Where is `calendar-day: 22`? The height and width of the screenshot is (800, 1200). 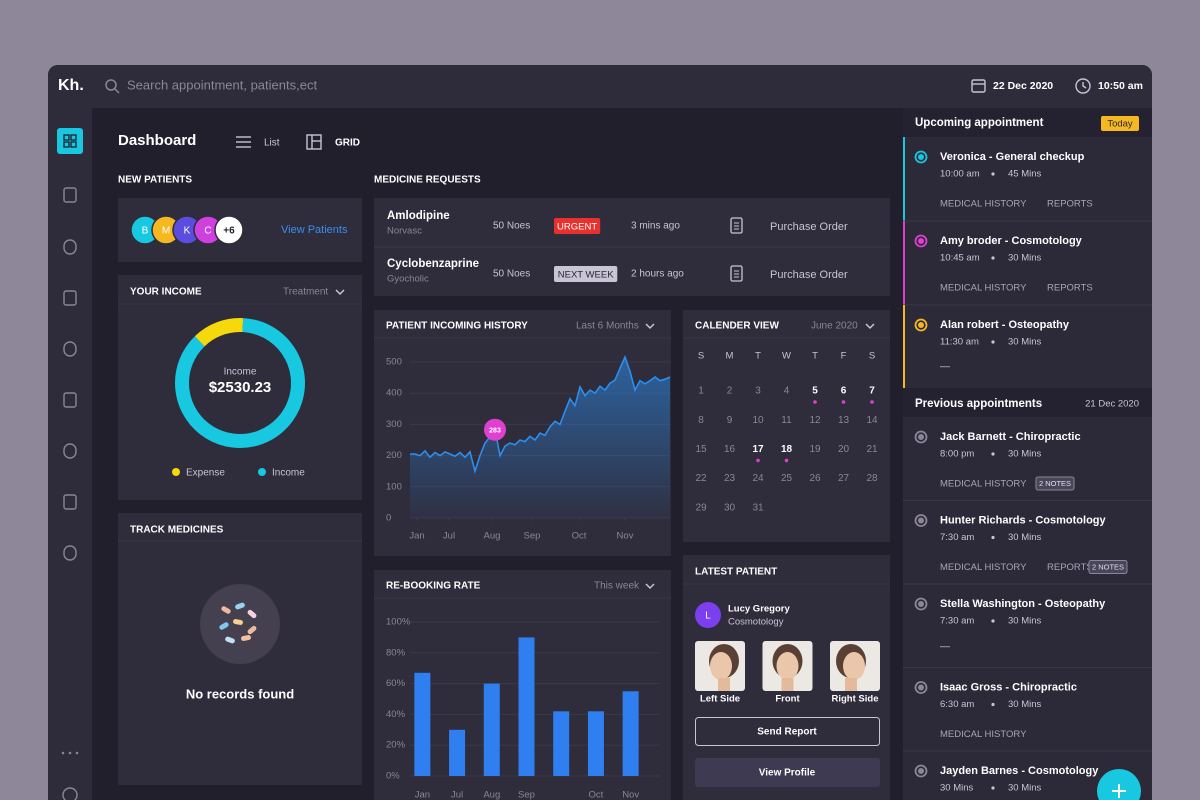 calendar-day: 22 is located at coordinates (701, 478).